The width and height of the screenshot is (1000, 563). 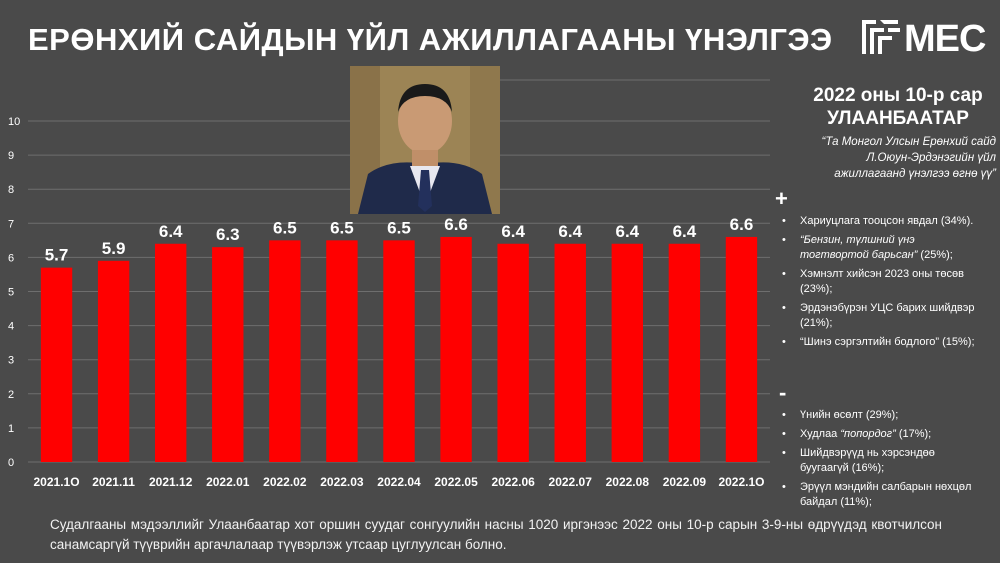 I want to click on list-item: Хариуцлага тооцсон явдал (34%)., so click(x=878, y=221).